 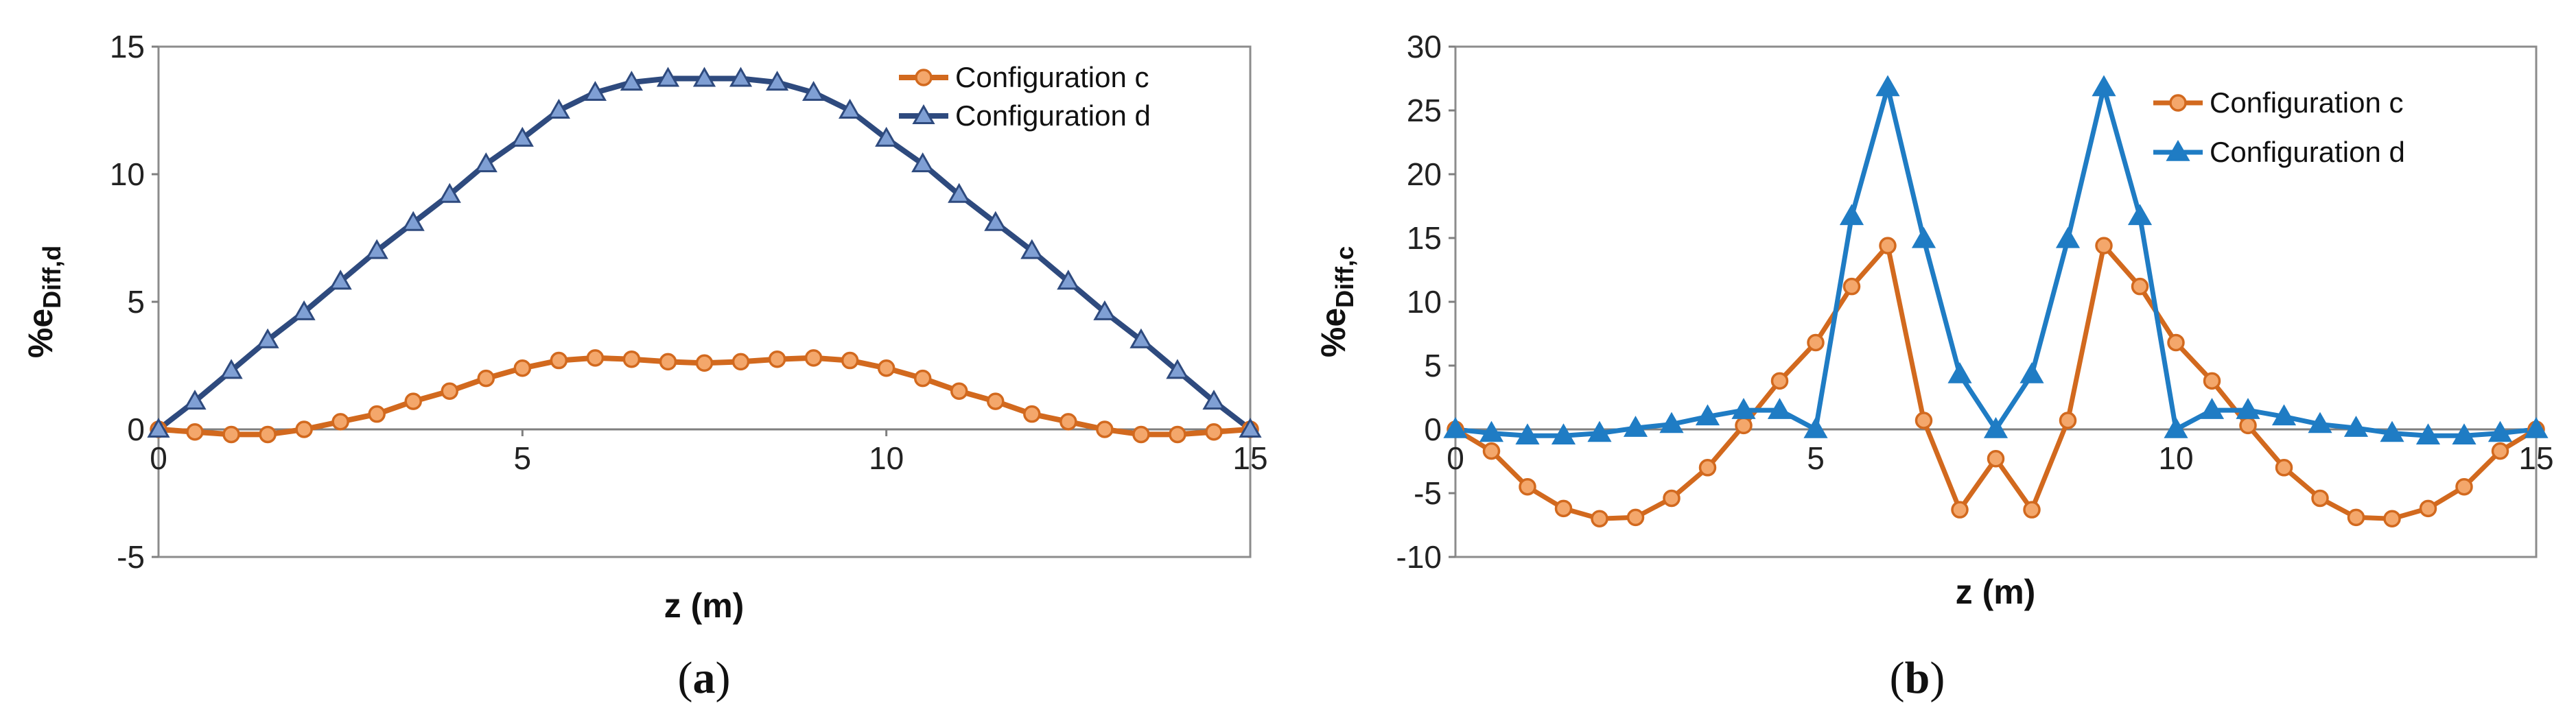 I want to click on y-tick-label-b: 30, so click(x=1424, y=46).